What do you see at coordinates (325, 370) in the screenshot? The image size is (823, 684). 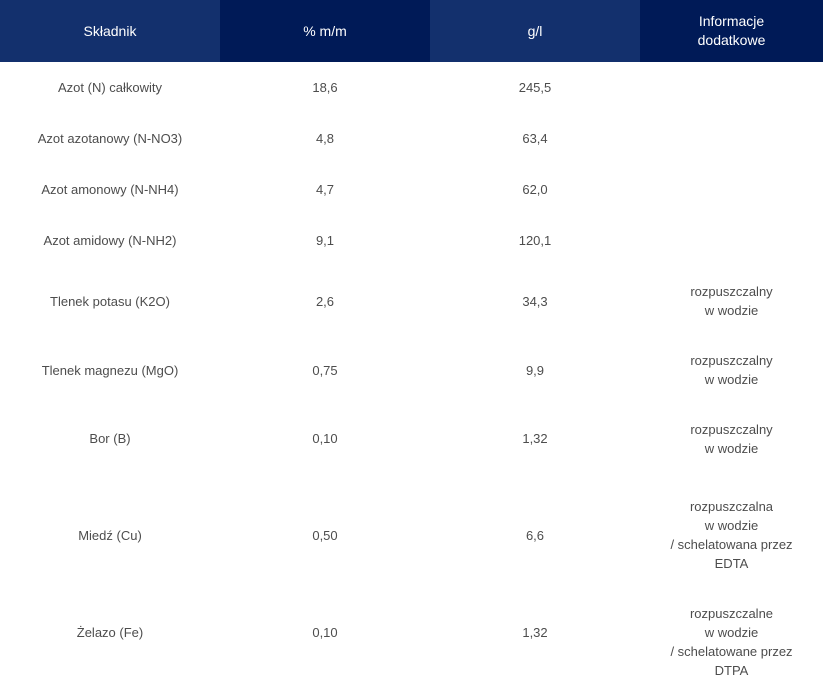 I see `percent-value: 0,75` at bounding box center [325, 370].